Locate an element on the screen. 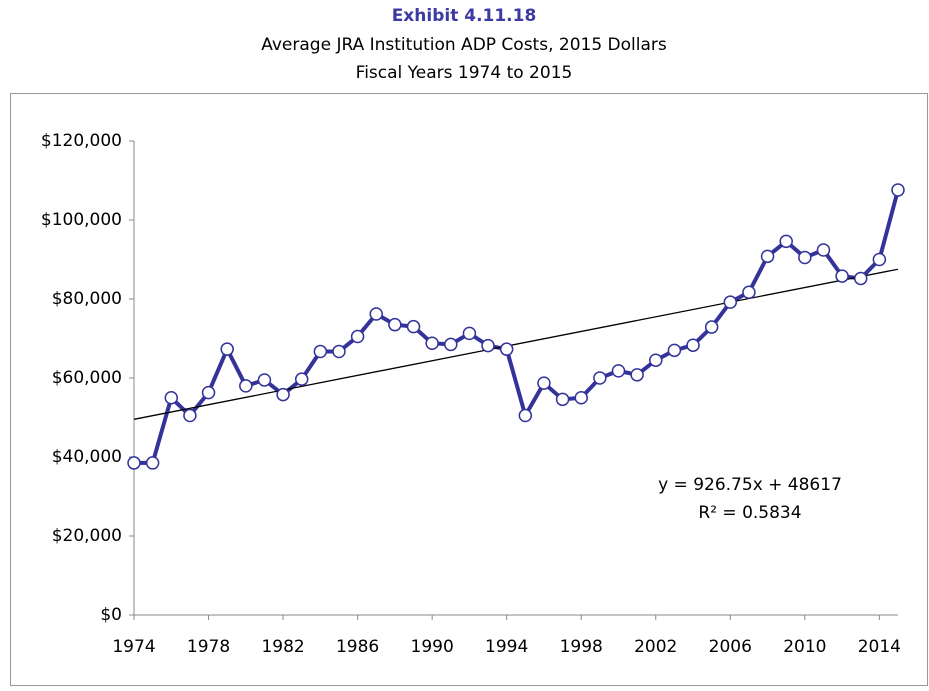 Image resolution: width=929 pixels, height=691 pixels. y-tick-label: $40,000 is located at coordinates (87, 457).